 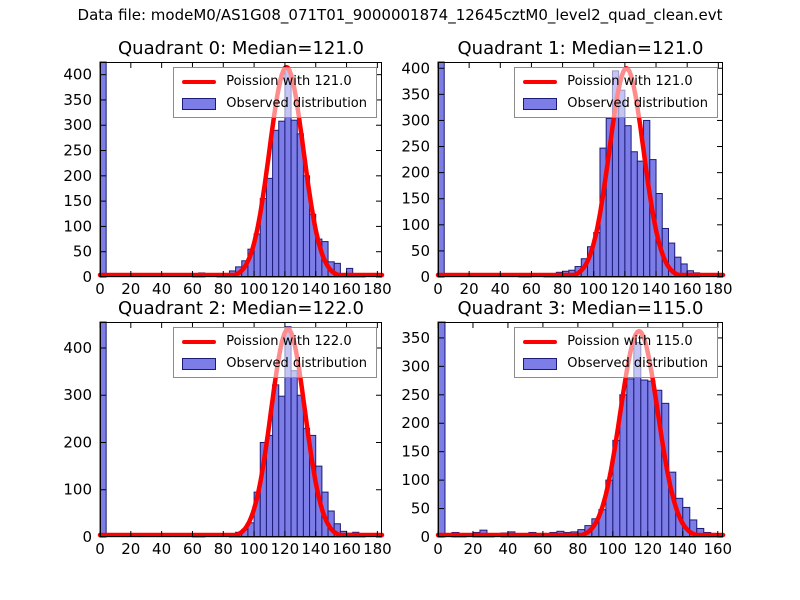 What do you see at coordinates (630, 341) in the screenshot?
I see `legend-label: Poission with 115.0` at bounding box center [630, 341].